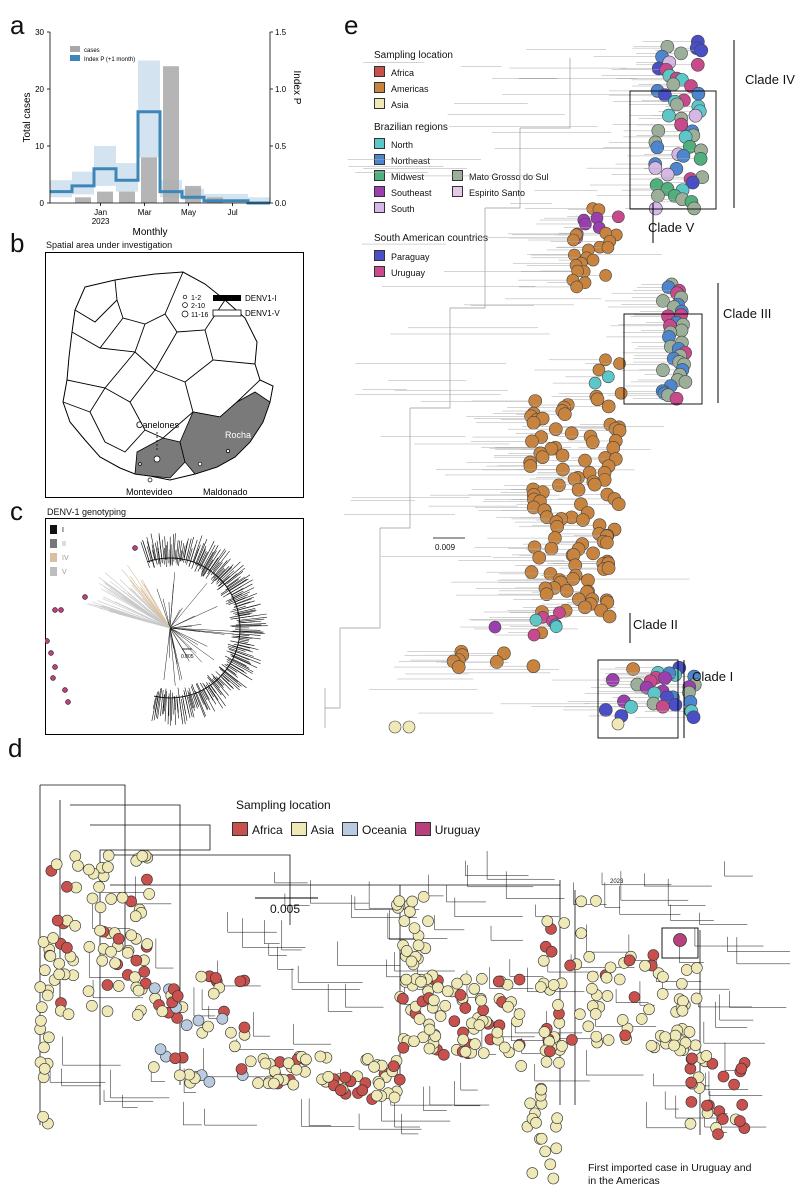 The height and width of the screenshot is (1200, 800). I want to click on xtick-label-1: Mar, so click(145, 212).